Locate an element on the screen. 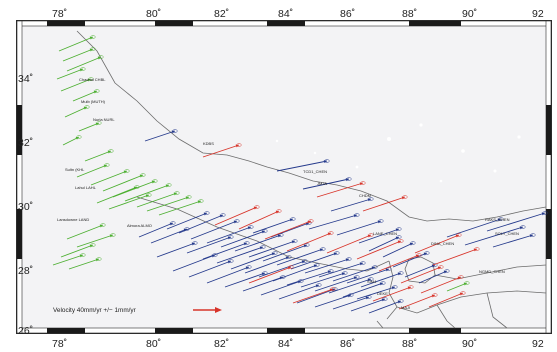 The width and height of the screenshot is (557, 352). site-label: DEKE is located at coordinates (382, 293).